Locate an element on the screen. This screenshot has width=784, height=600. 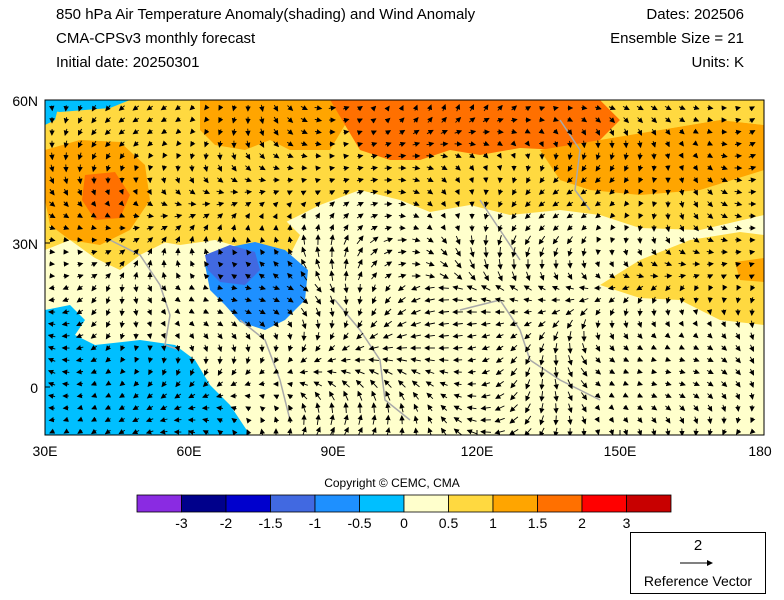
copyright-text: Copyright © CEMC, CMA is located at coordinates (392, 483).